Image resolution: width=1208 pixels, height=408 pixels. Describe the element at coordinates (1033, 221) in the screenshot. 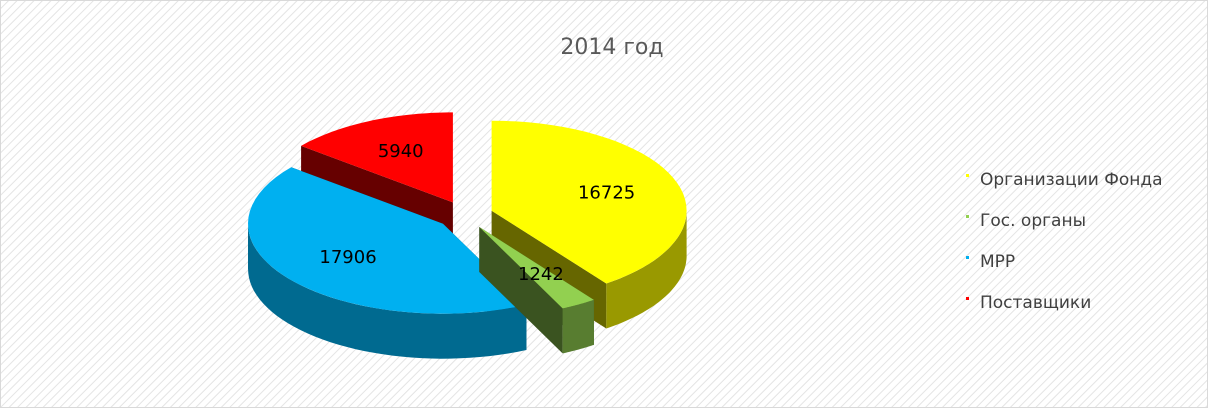

I see `legend-label: Гос. органы` at that location.